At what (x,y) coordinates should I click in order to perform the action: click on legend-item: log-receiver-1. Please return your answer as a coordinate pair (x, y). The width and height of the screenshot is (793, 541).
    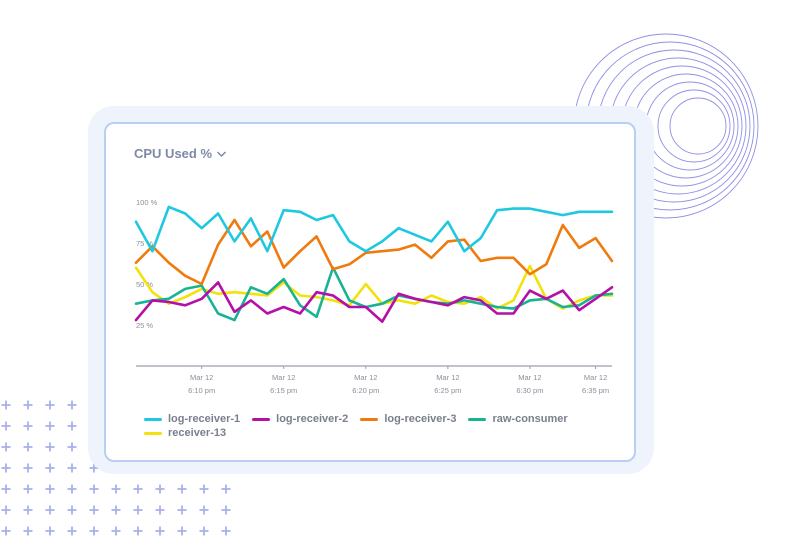
    Looking at the image, I should click on (192, 419).